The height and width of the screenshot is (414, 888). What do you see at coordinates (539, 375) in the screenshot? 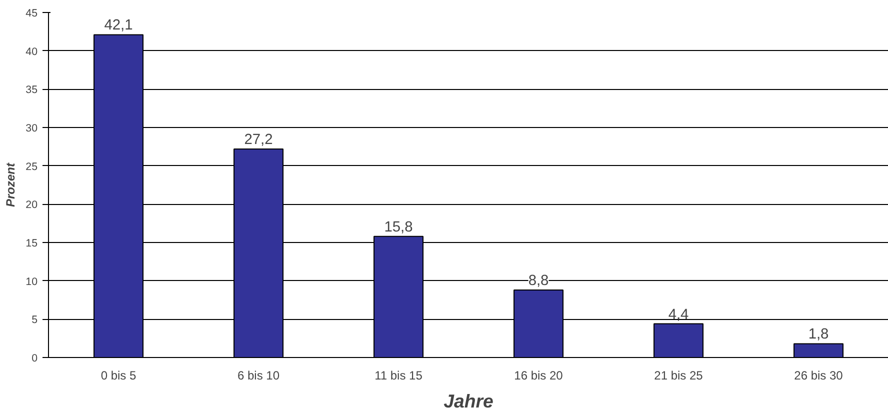
I see `x-tick-label: 16 bis 20` at bounding box center [539, 375].